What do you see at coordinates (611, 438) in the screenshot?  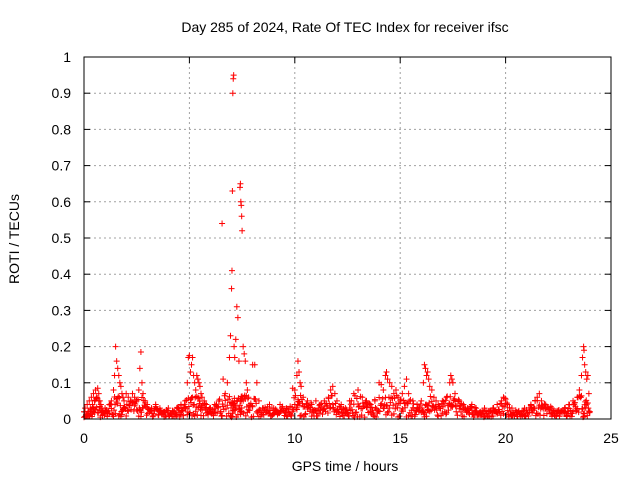 I see `x-tick-label: 25` at bounding box center [611, 438].